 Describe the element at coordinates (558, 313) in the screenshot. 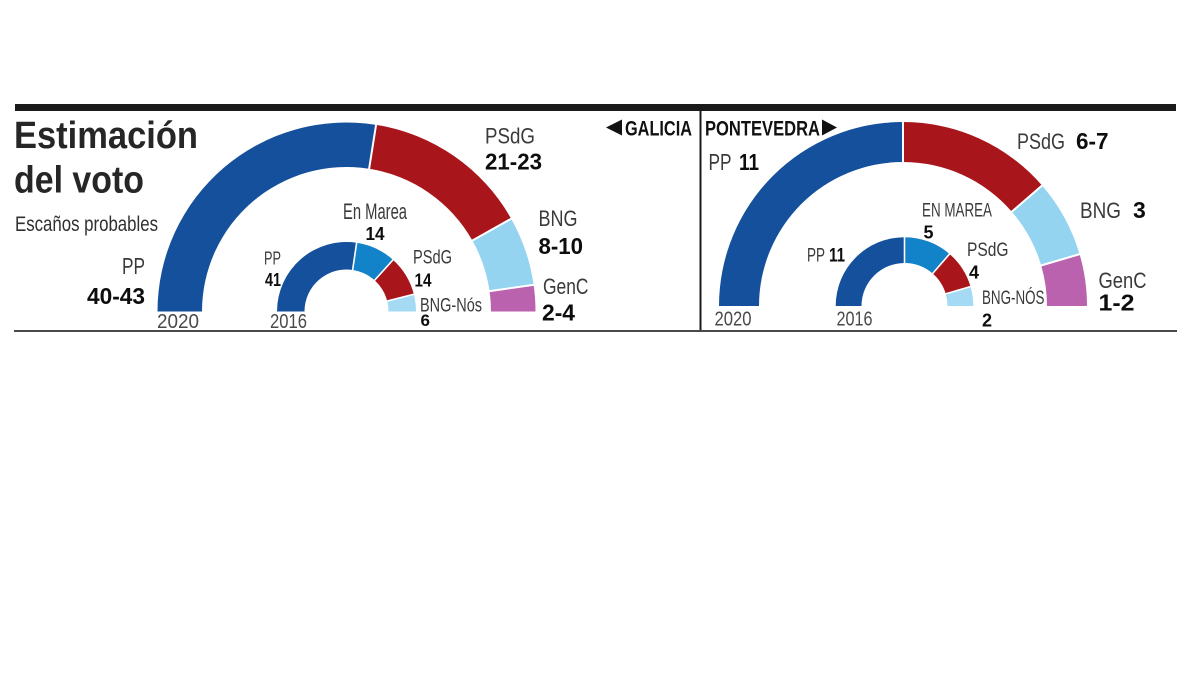

I see `svg-text: 2-4` at that location.